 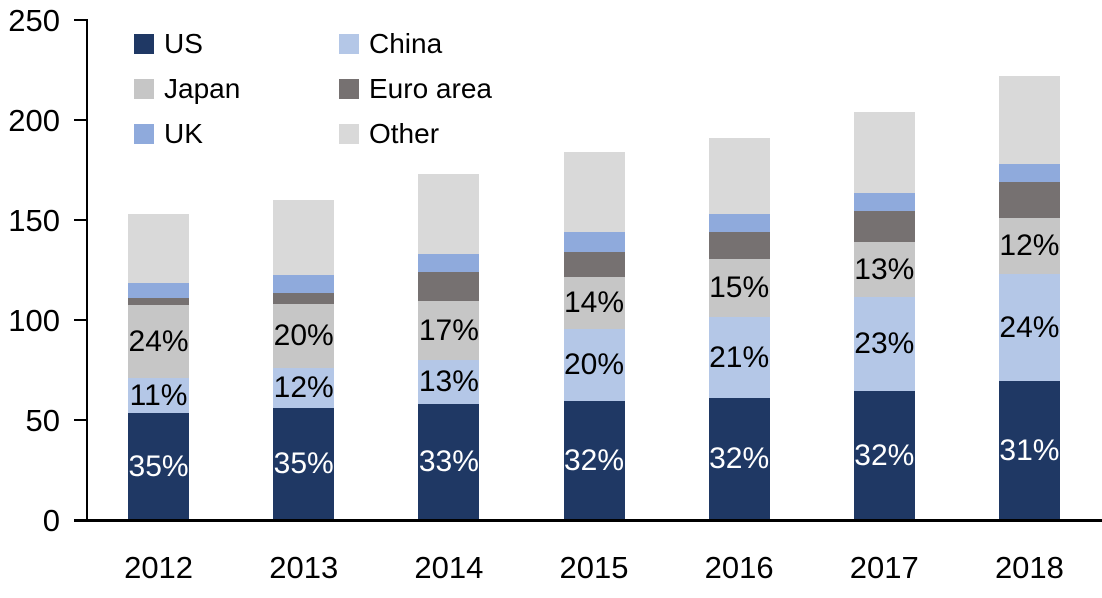 I want to click on bar-segment-euro-area-2016, so click(x=739, y=245).